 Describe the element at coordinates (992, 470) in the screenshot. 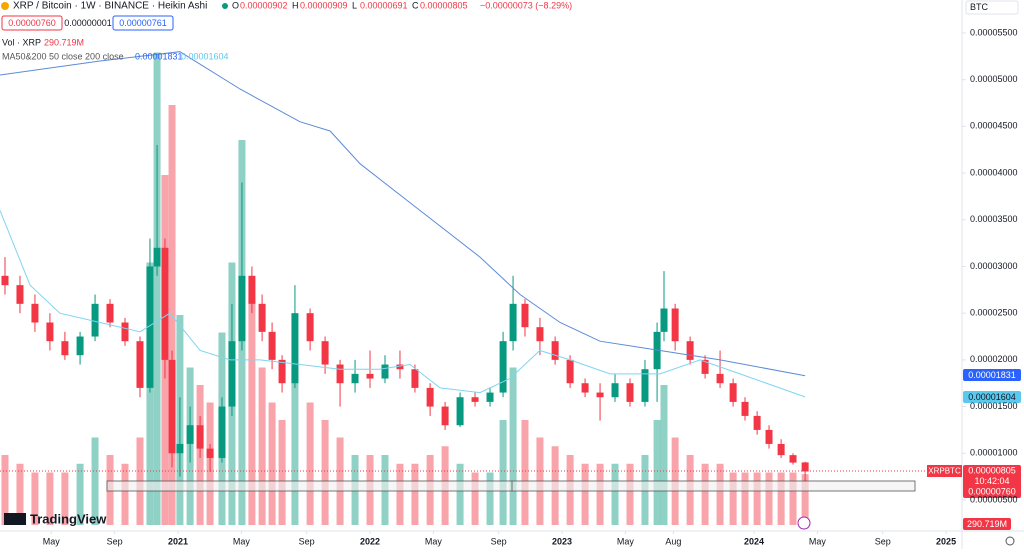

I see `last-price: 0.00000805` at that location.